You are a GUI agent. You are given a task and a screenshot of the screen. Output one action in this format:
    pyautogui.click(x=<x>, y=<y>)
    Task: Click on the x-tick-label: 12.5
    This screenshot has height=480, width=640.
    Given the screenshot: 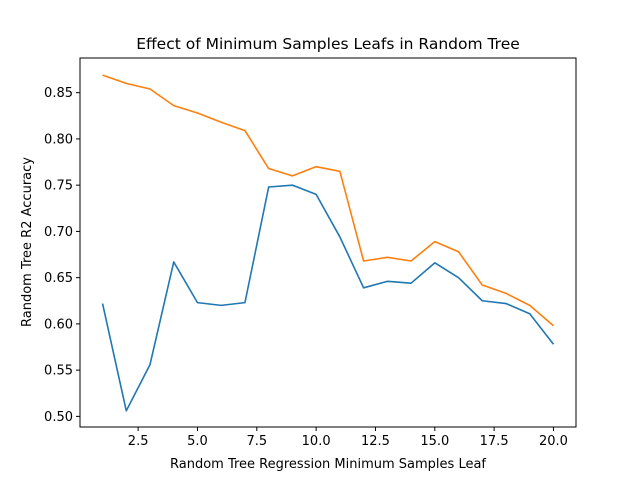 What is the action you would take?
    pyautogui.click(x=375, y=441)
    